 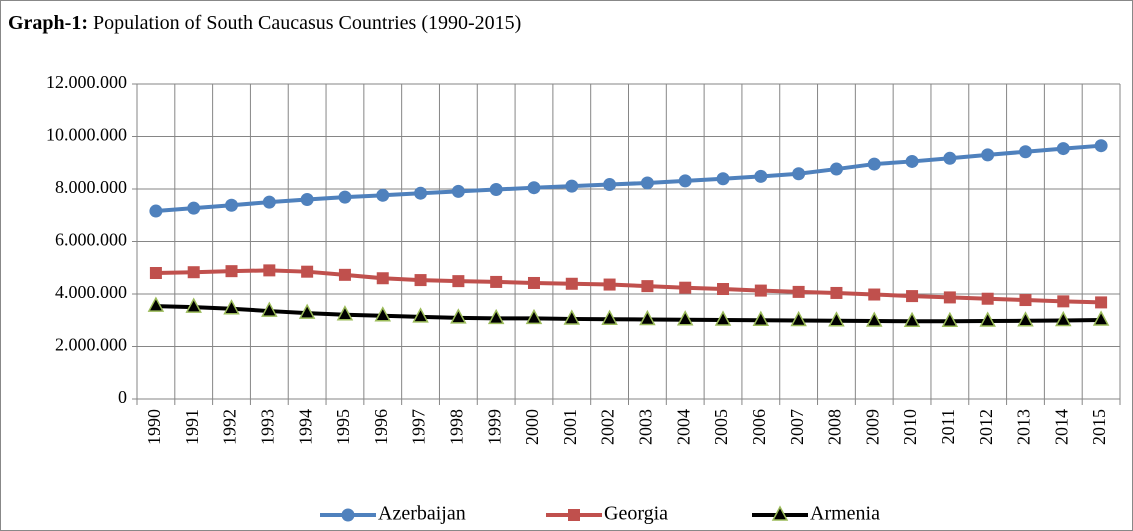 What do you see at coordinates (305, 427) in the screenshot?
I see `x-tick-label: 1994` at bounding box center [305, 427].